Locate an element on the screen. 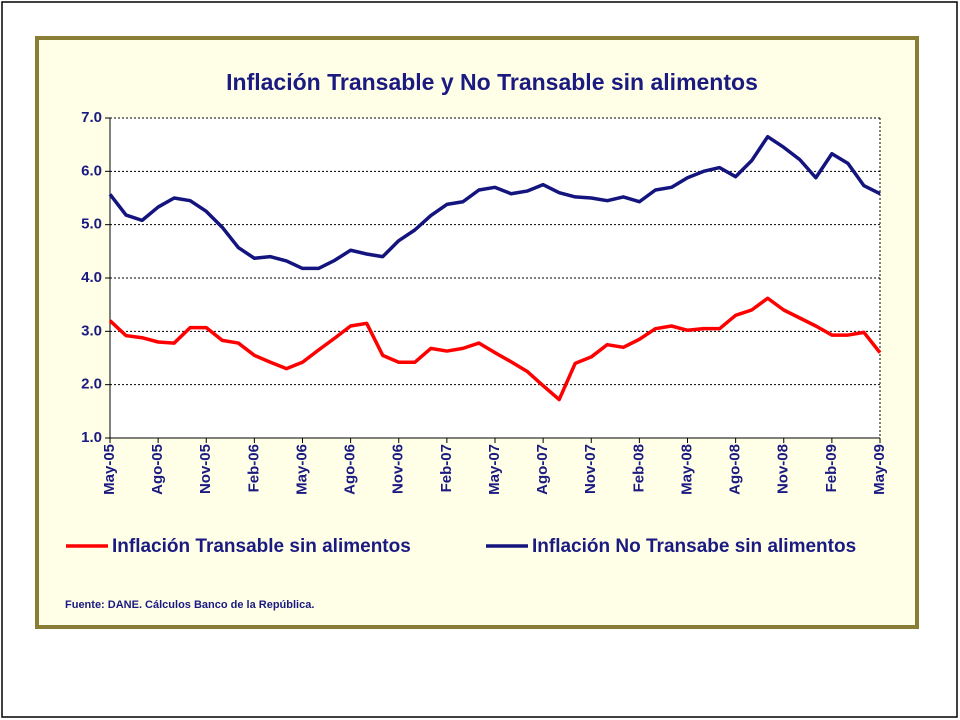  y-tick-label: 3.0 is located at coordinates (91, 330).